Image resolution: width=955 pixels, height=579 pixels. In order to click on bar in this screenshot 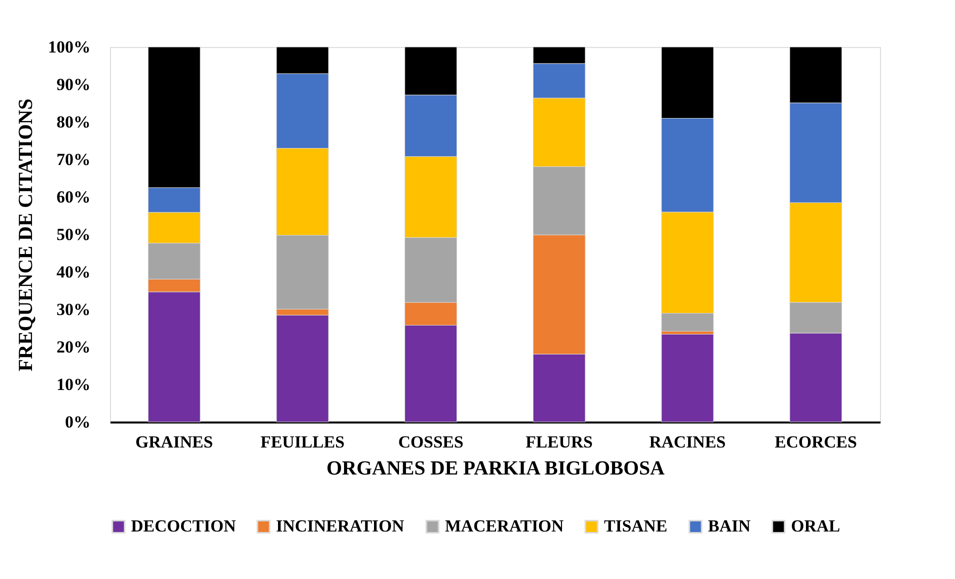, I will do `click(687, 378)`.